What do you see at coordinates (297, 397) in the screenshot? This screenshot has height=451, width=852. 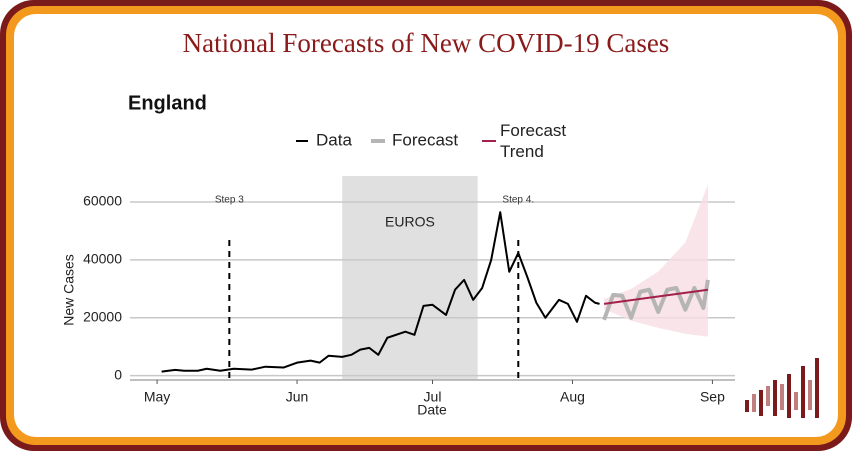 I see `x-tick-label: Jun` at bounding box center [297, 397].